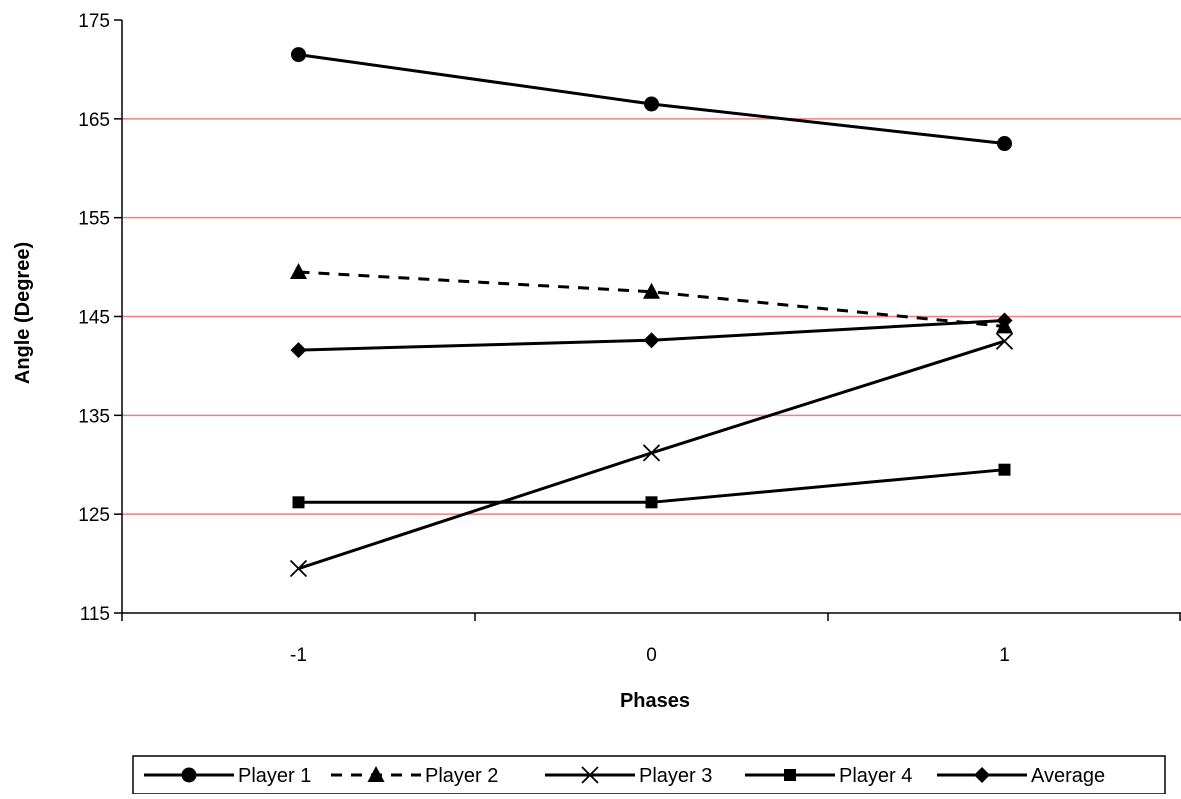 This screenshot has width=1181, height=799. What do you see at coordinates (95, 614) in the screenshot?
I see `y-tick-label: 115` at bounding box center [95, 614].